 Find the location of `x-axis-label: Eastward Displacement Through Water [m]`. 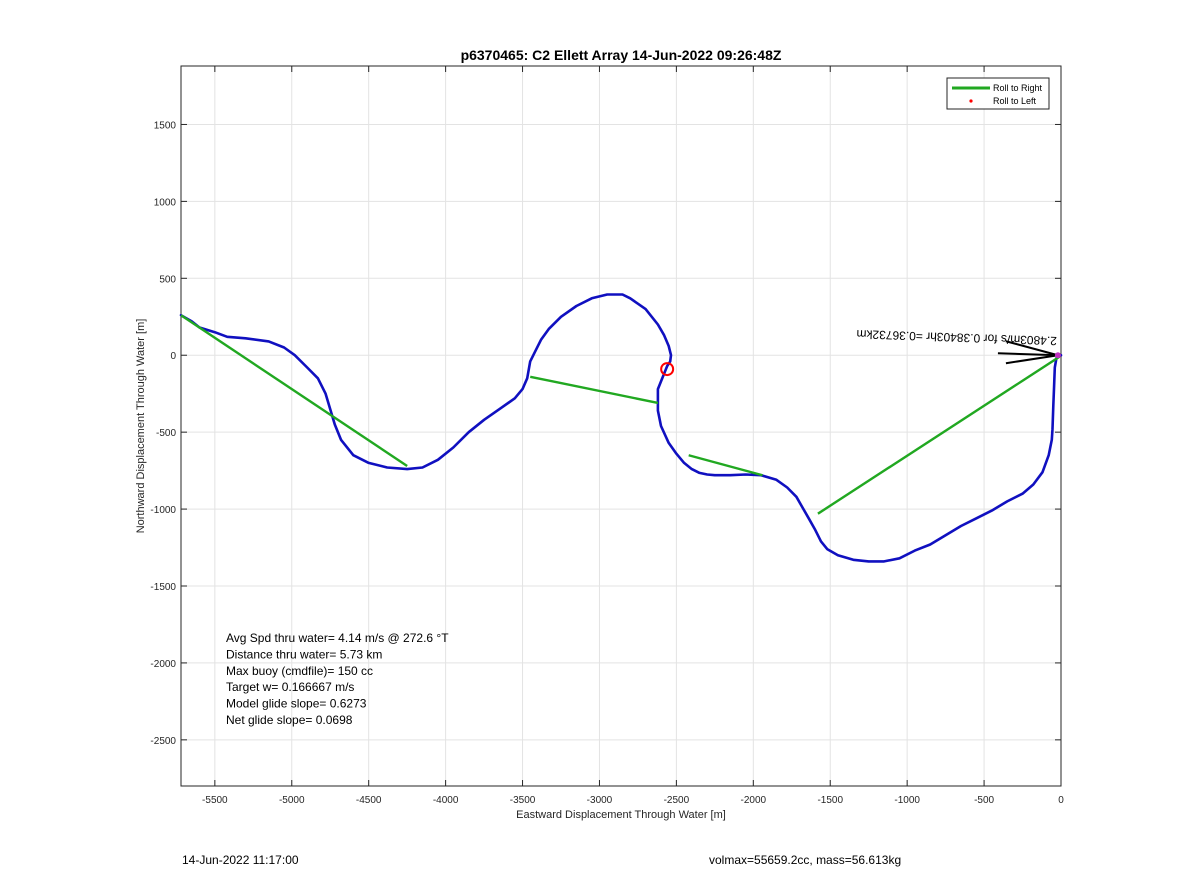

x-axis-label: Eastward Displacement Through Water [m] is located at coordinates (621, 815).